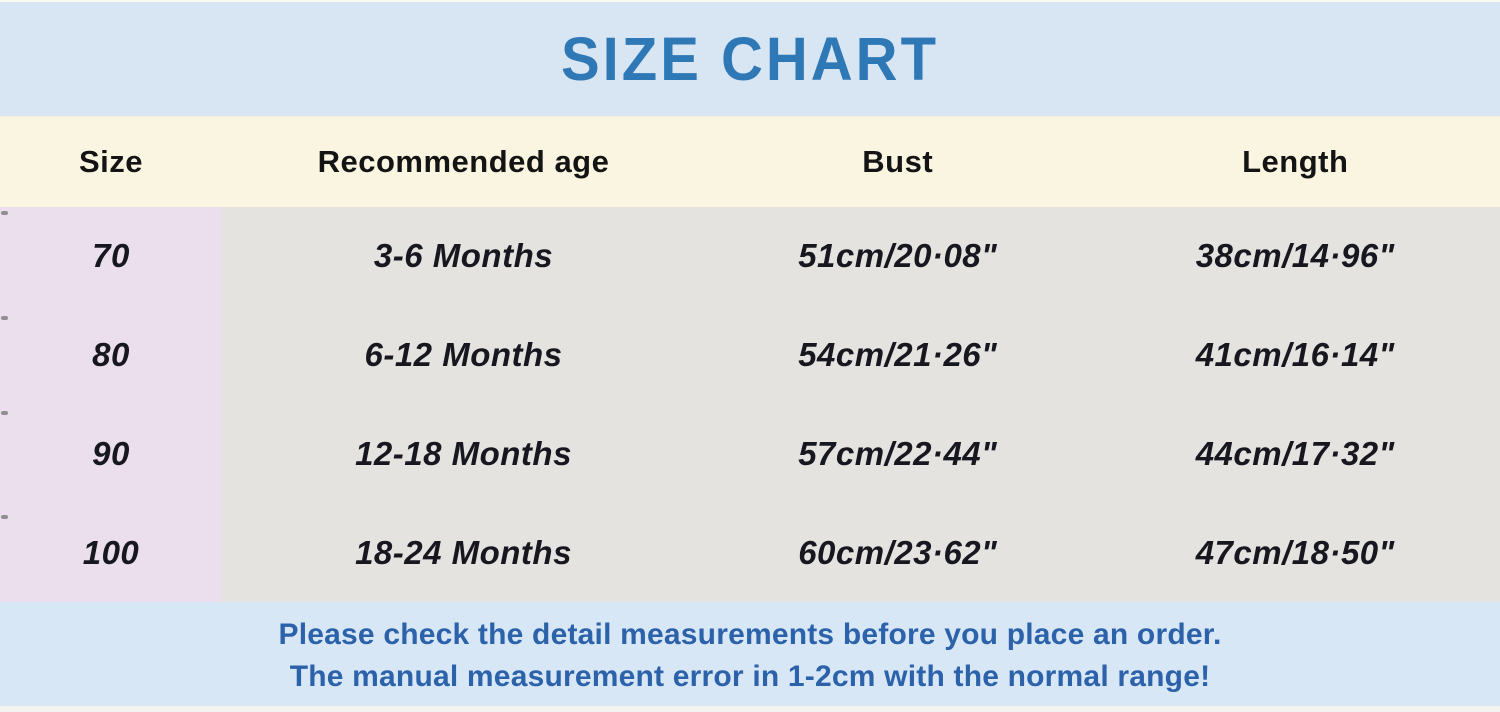  Describe the element at coordinates (898, 453) in the screenshot. I see `cell-bust: 57cm/22·44"` at that location.